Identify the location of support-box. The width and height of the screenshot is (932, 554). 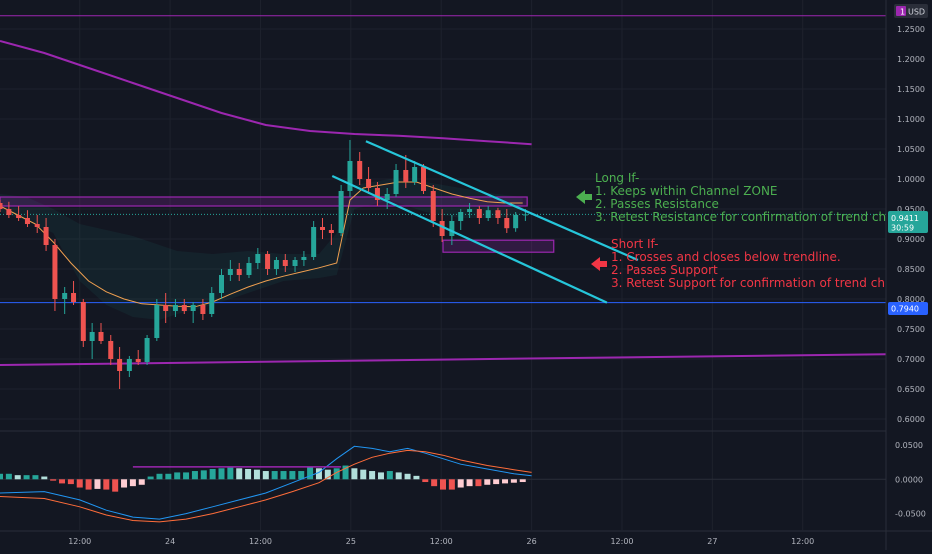
(498, 246).